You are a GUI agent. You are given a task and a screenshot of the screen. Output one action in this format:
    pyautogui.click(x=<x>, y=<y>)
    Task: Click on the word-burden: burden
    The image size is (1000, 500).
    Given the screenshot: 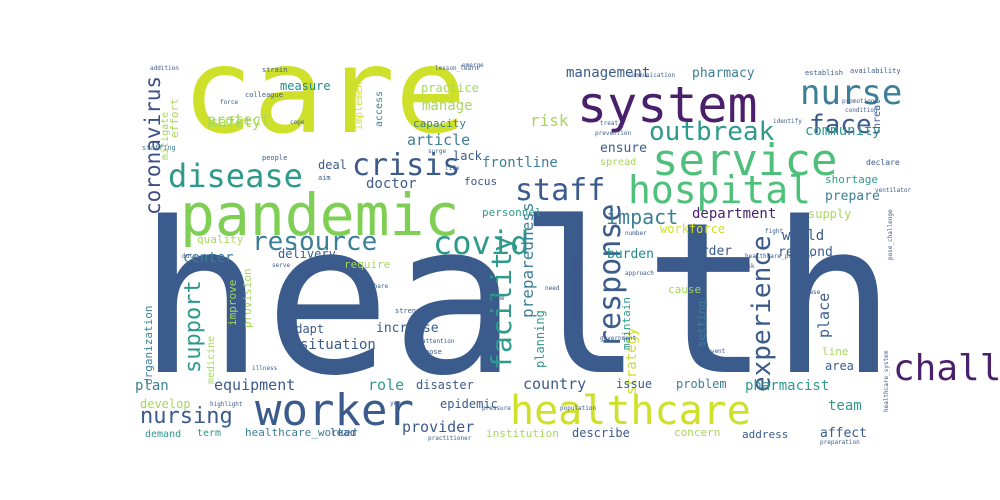 What is the action you would take?
    pyautogui.click(x=630, y=254)
    